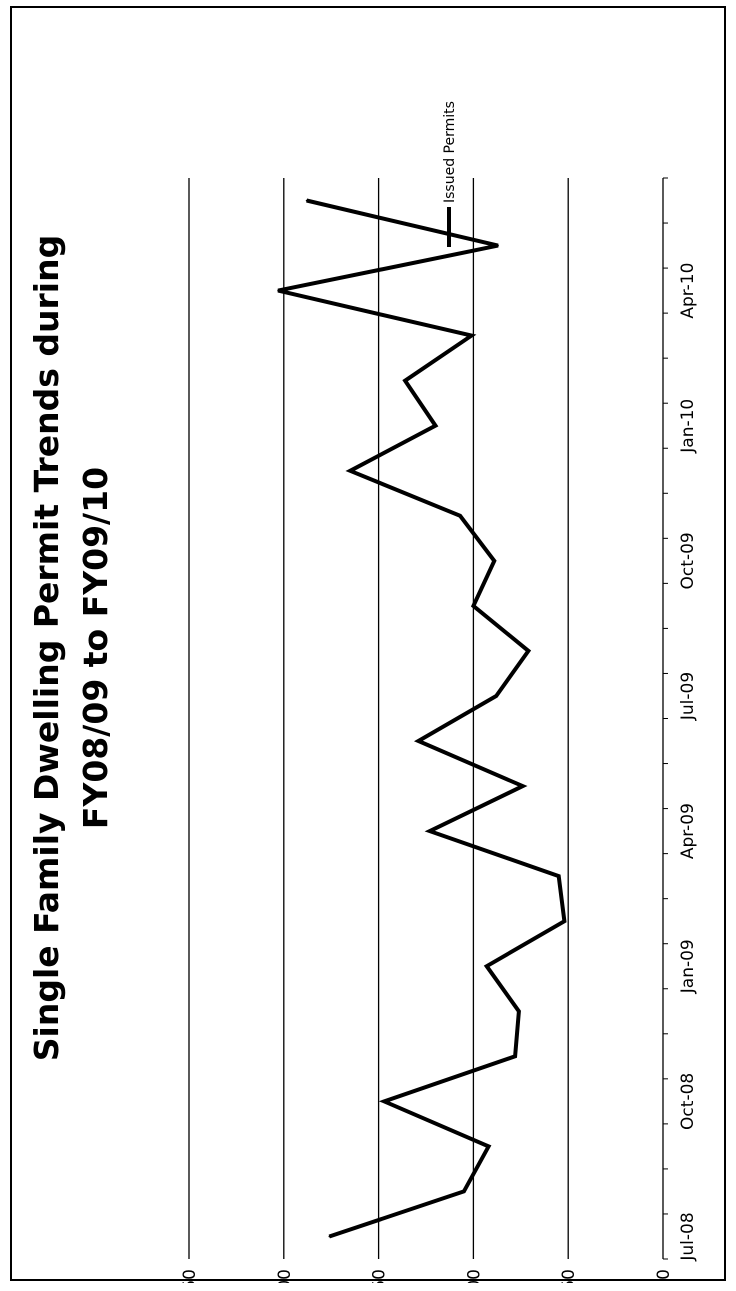 The height and width of the screenshot is (1291, 736). Describe the element at coordinates (95, 648) in the screenshot. I see `chart-title-line-2: FY08/09 to FY09/10` at that location.